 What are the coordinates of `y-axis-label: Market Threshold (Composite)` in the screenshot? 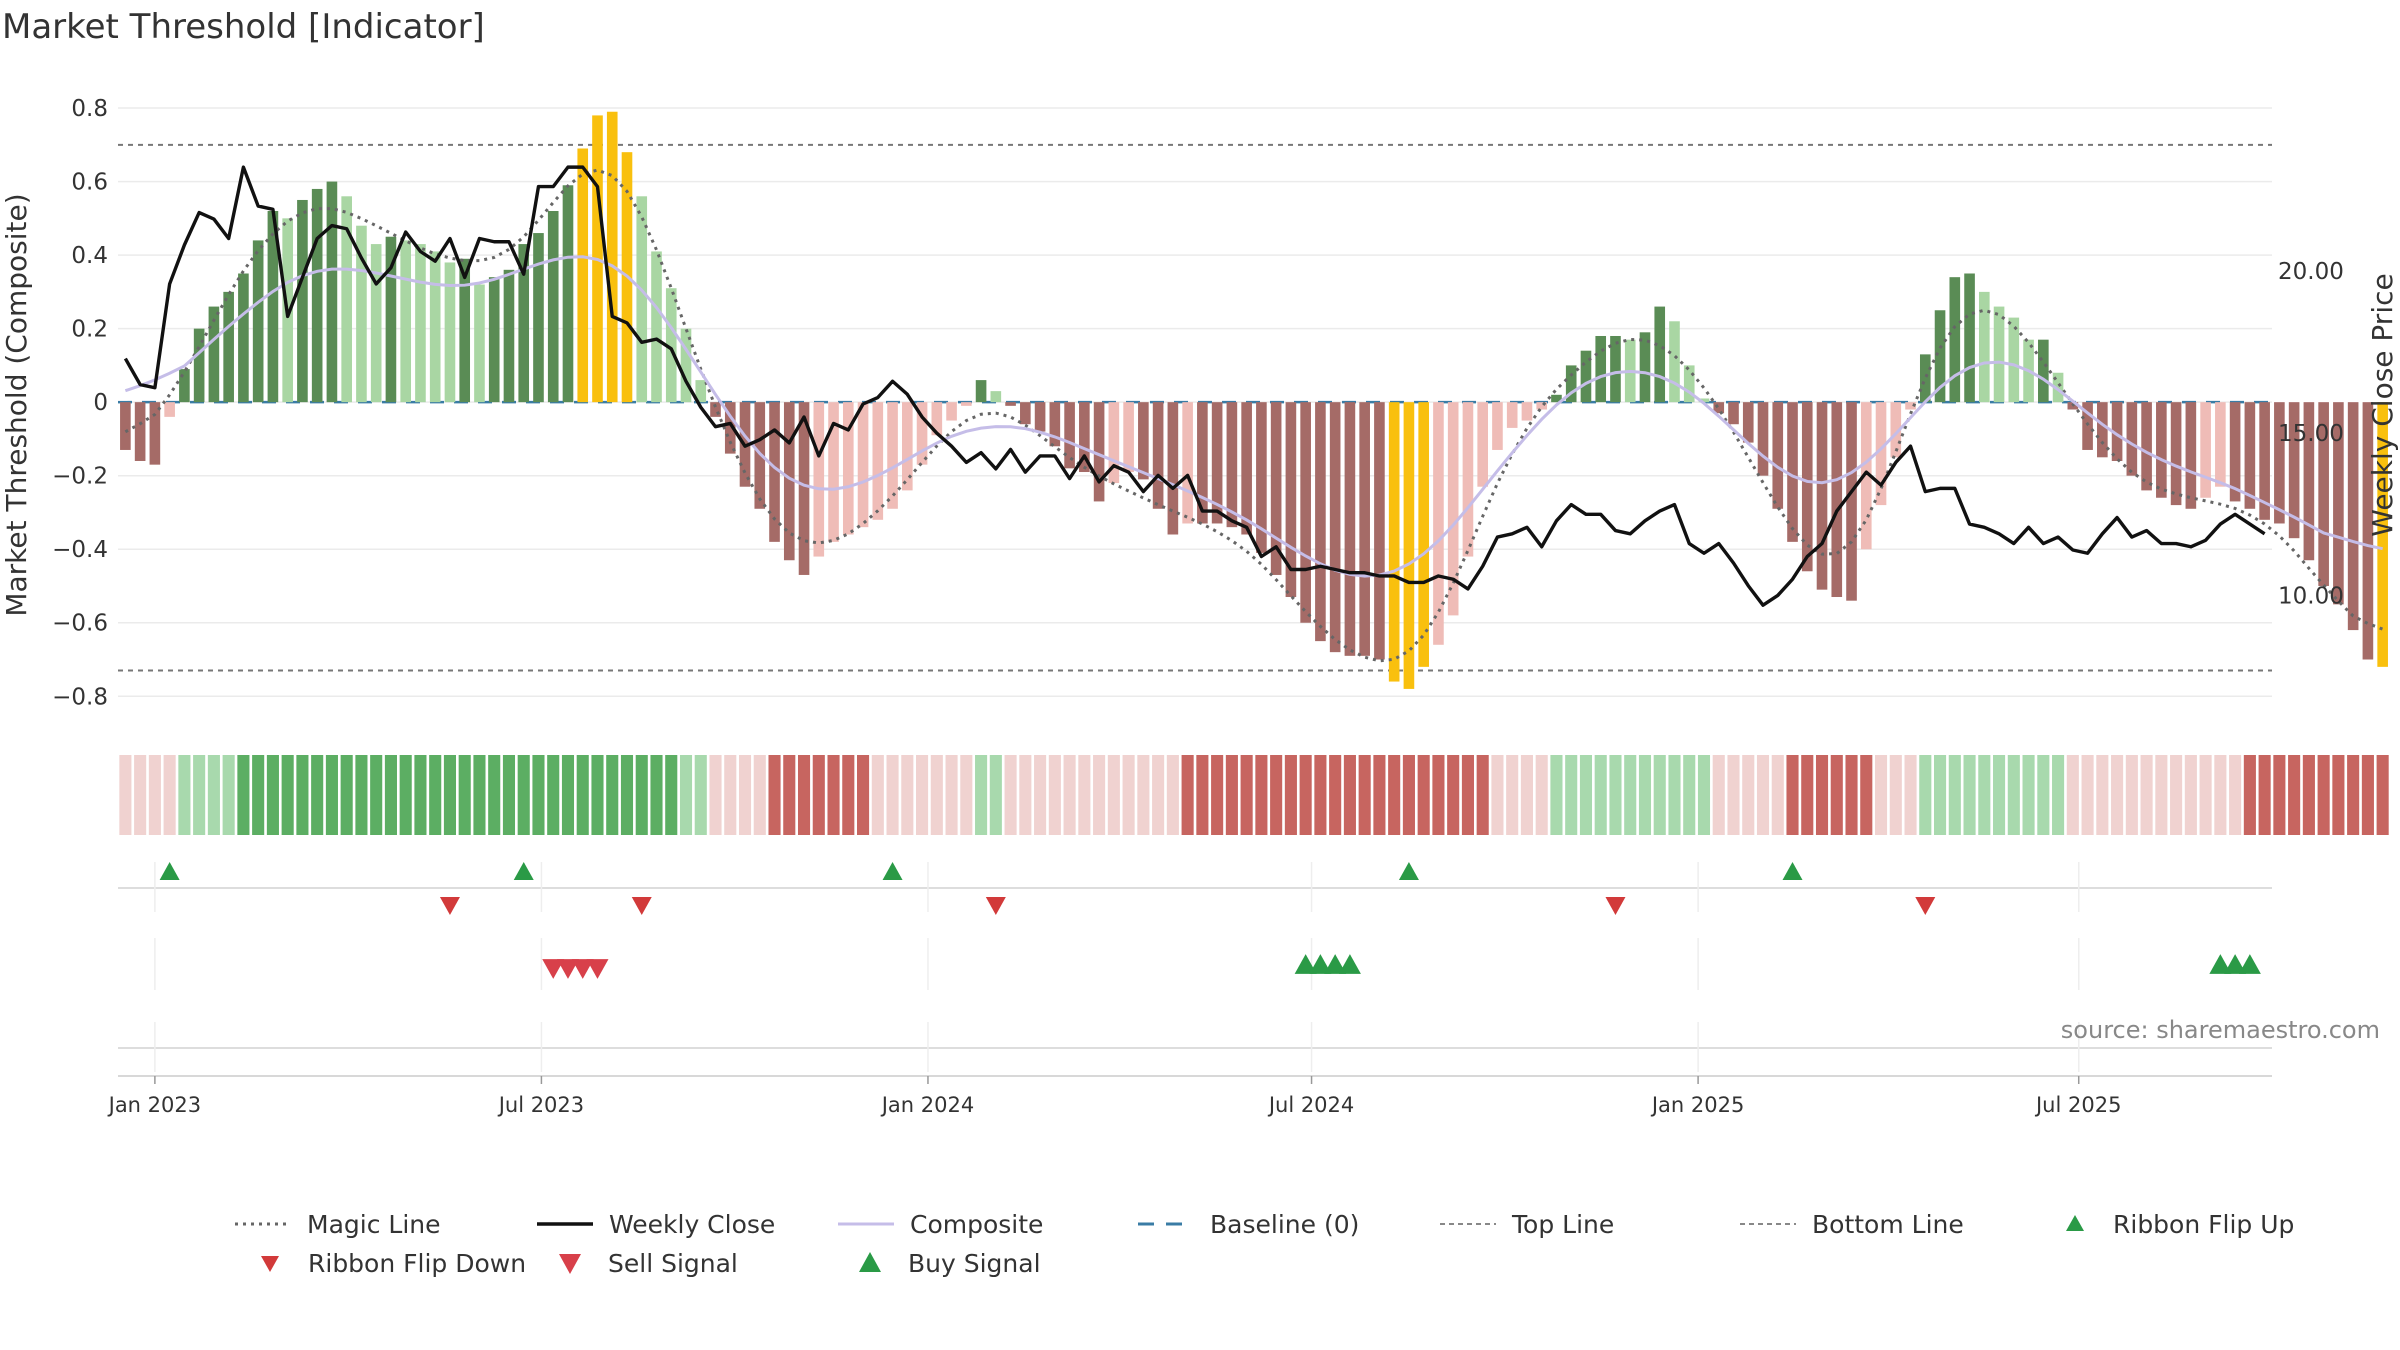 It's located at (16, 404).